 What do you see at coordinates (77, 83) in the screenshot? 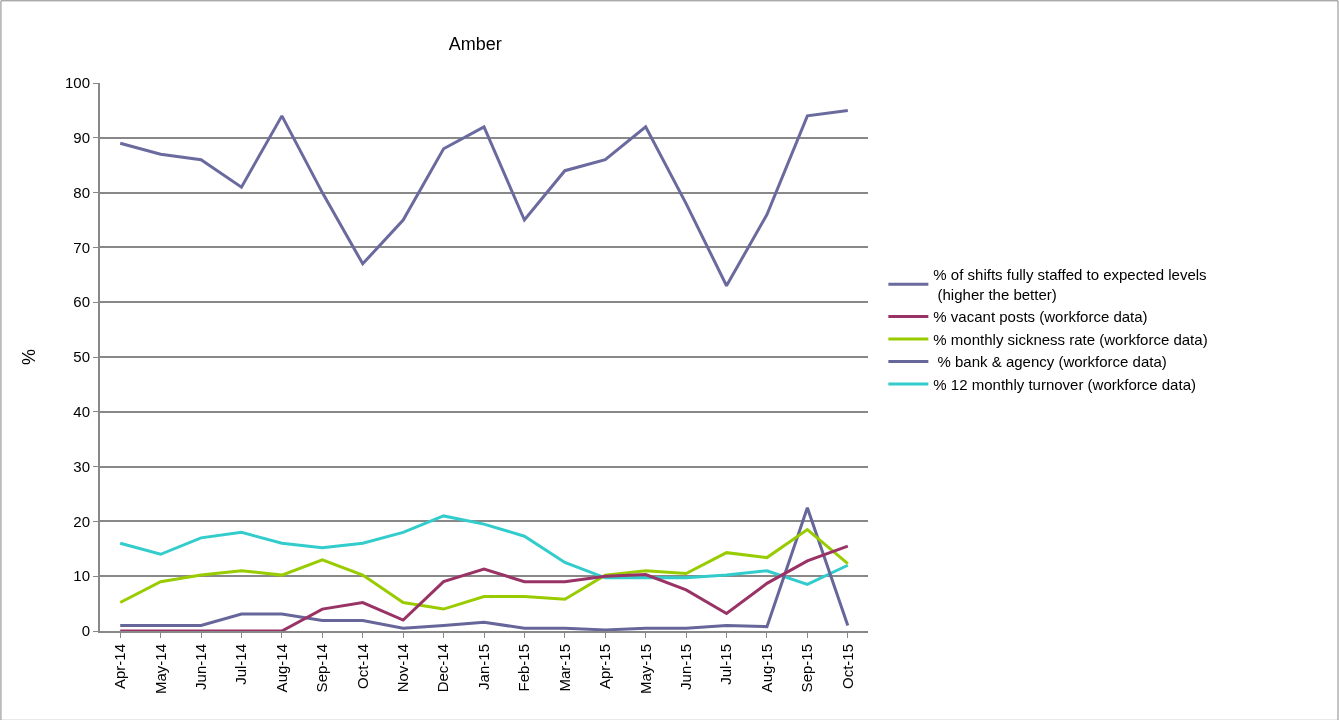
I see `y-tick-label: 100` at bounding box center [77, 83].